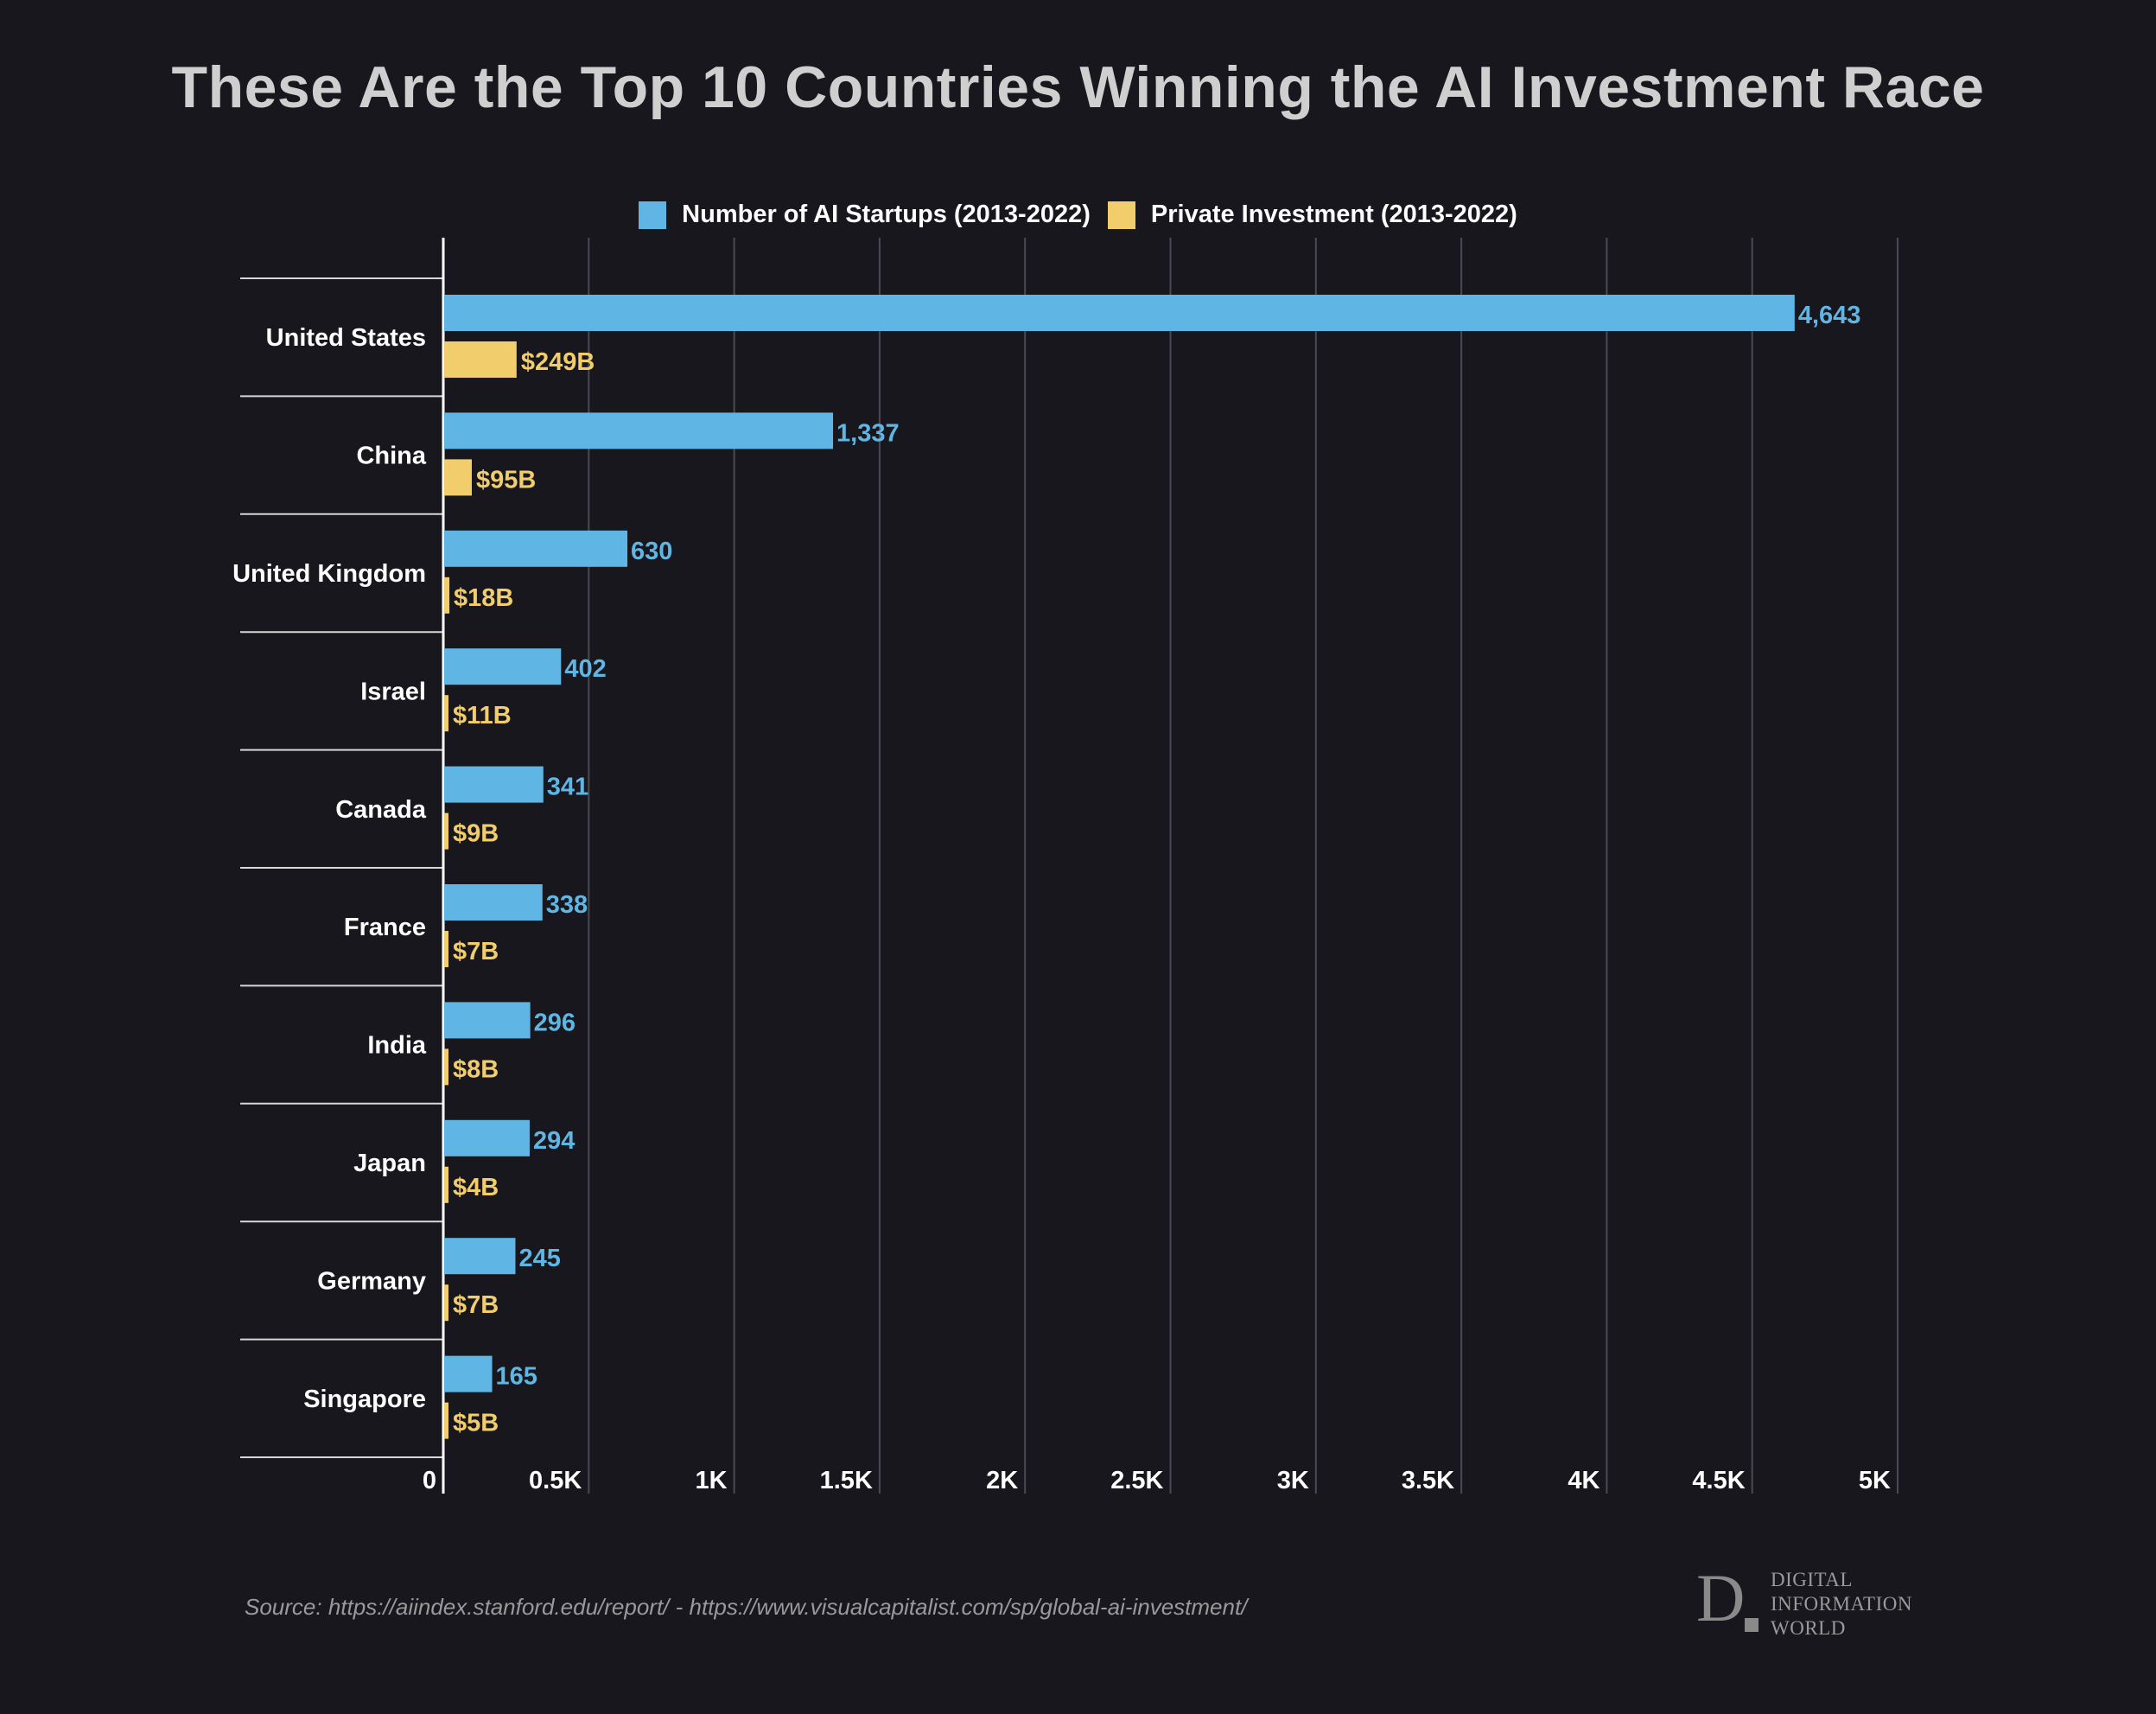  I want to click on legend-label-startups: Number of AI Startups (2013-2022), so click(886, 214).